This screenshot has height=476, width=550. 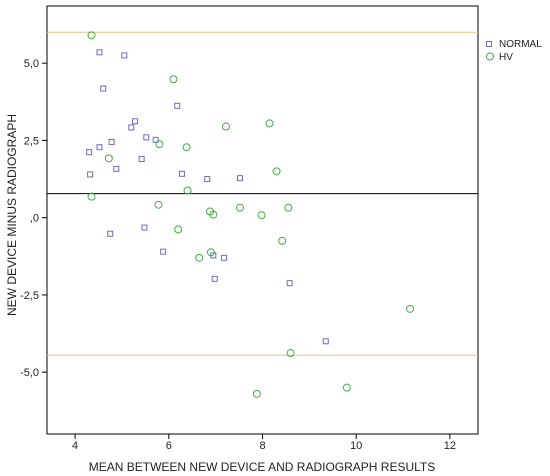 What do you see at coordinates (506, 57) in the screenshot?
I see `legend-label-hv: HV` at bounding box center [506, 57].